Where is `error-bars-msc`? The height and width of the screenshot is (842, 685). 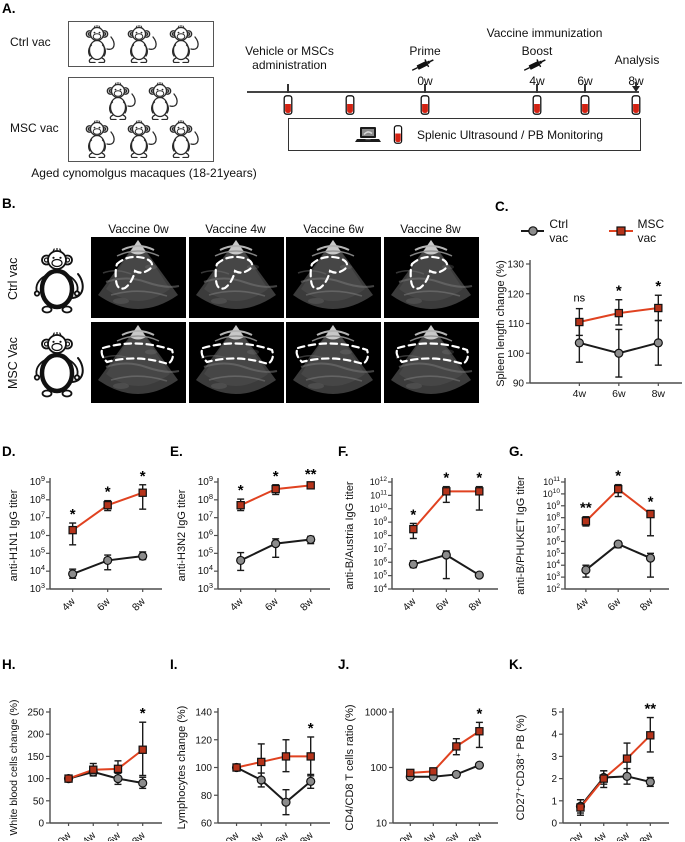 error-bars-msc is located at coordinates (106, 751).